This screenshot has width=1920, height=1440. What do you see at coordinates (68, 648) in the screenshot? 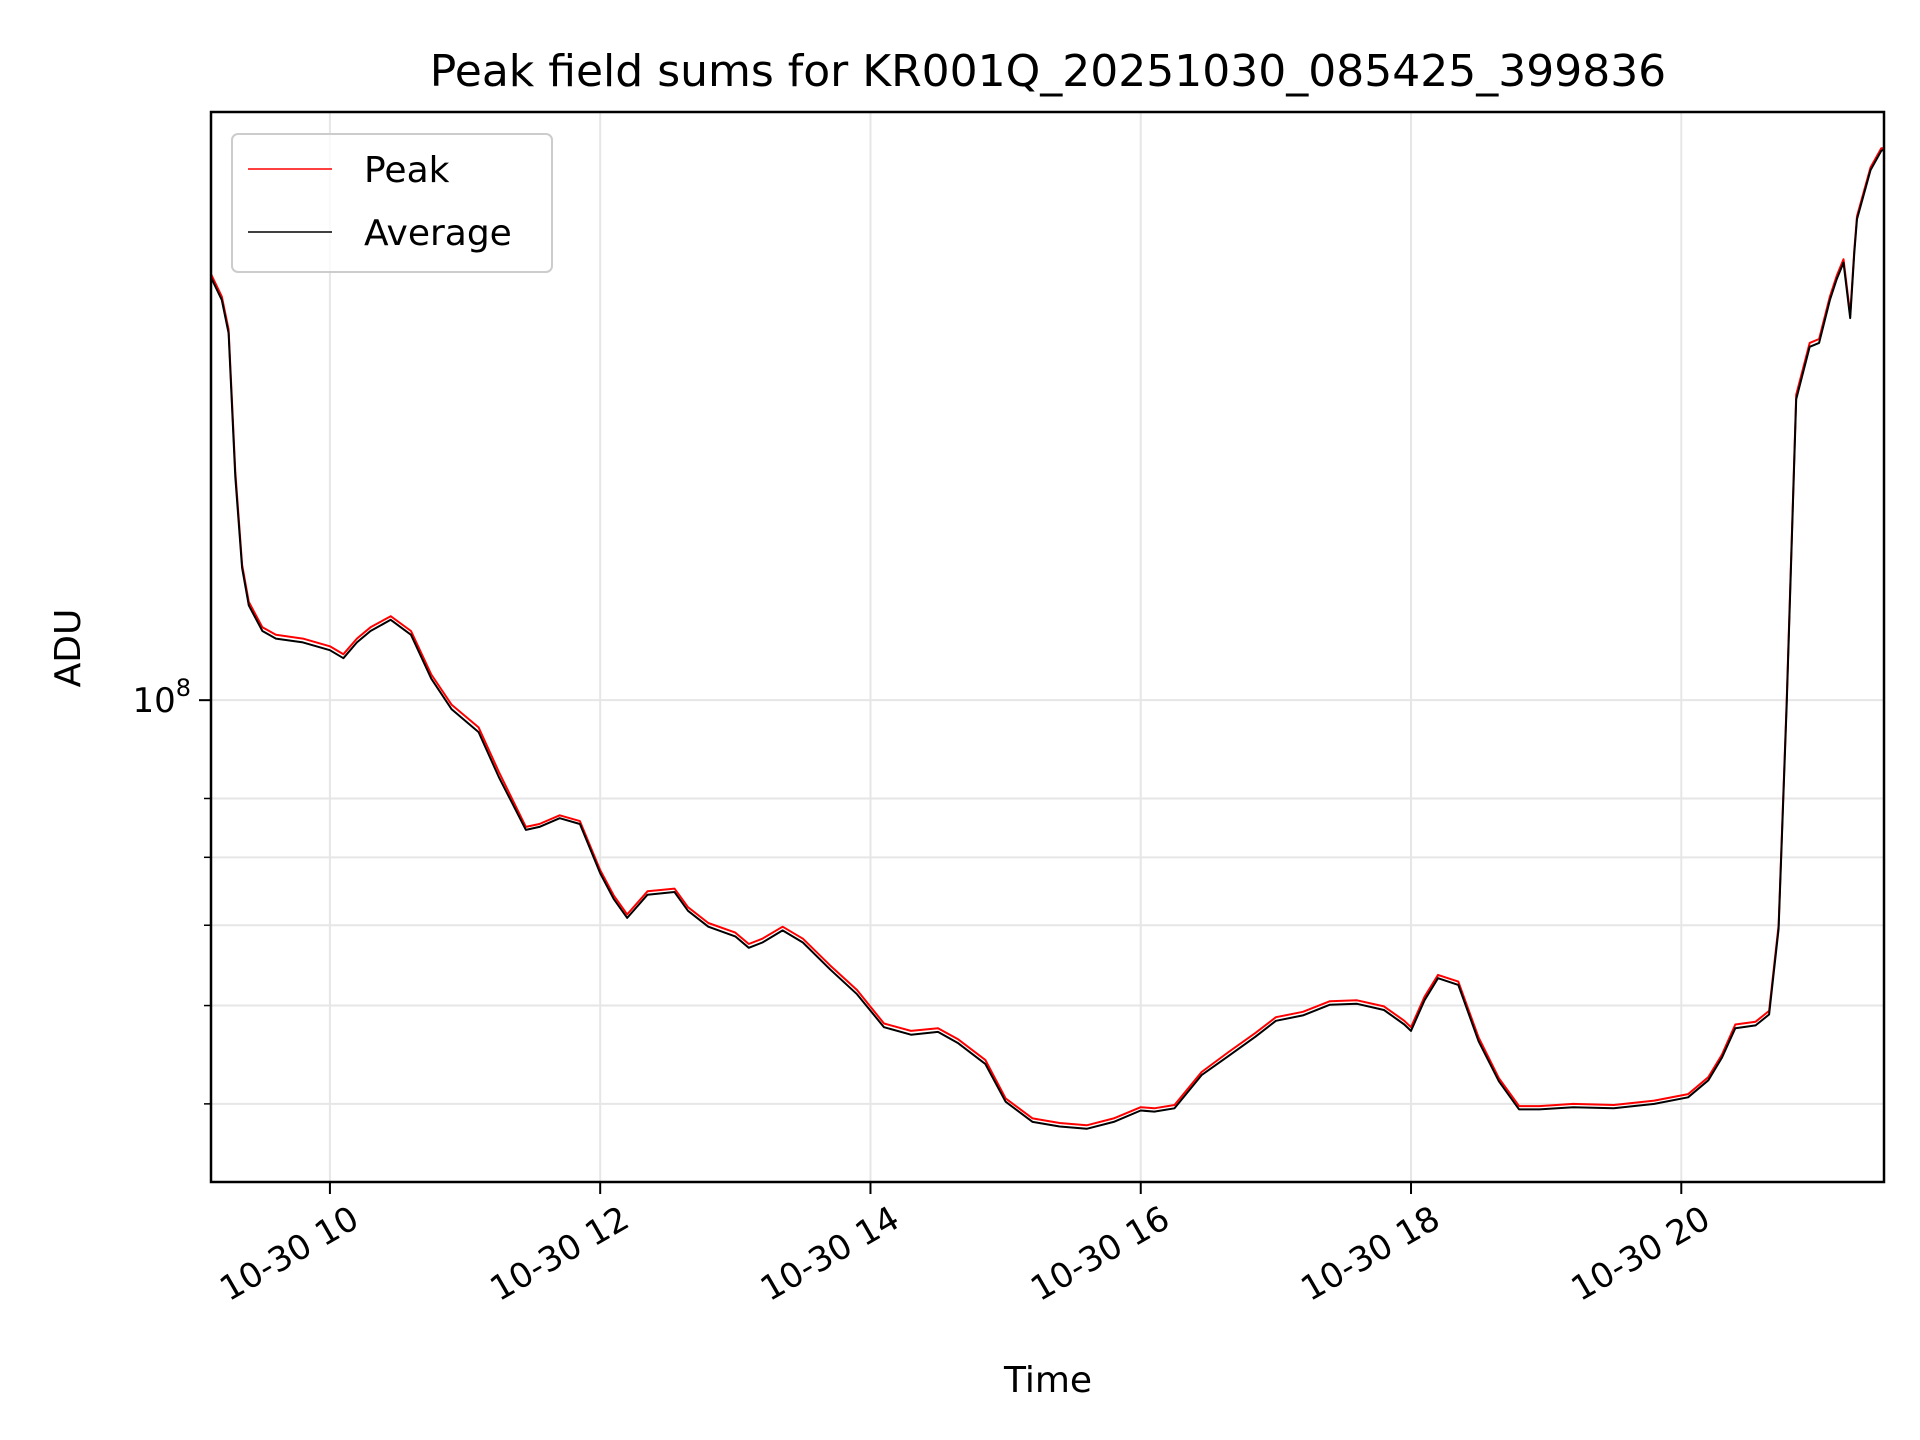
I see `y-axis-label: ADU` at bounding box center [68, 648].